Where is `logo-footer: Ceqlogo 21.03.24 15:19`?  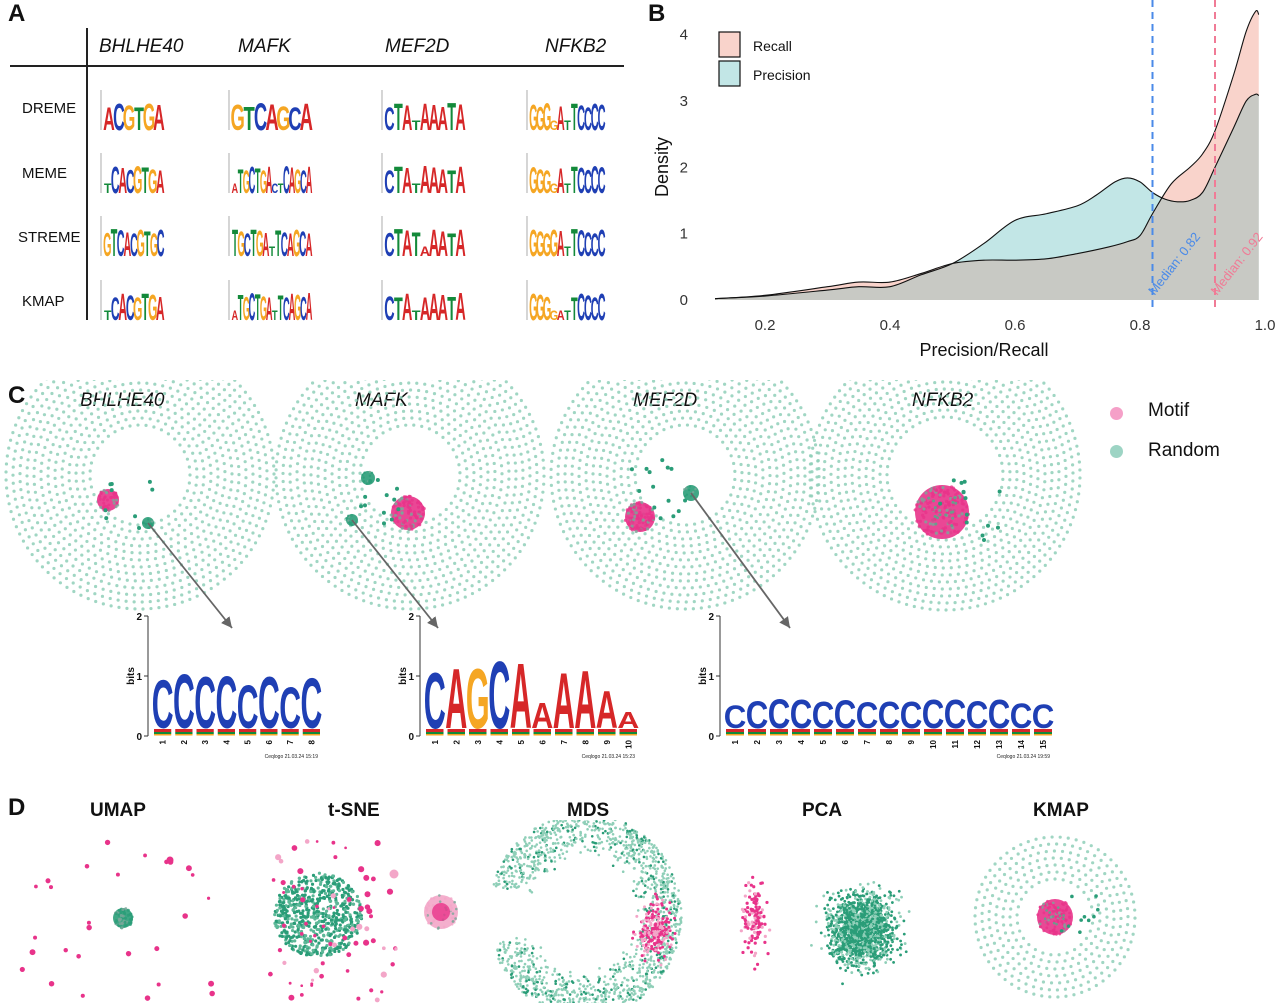 logo-footer: Ceqlogo 21.03.24 15:19 is located at coordinates (292, 757).